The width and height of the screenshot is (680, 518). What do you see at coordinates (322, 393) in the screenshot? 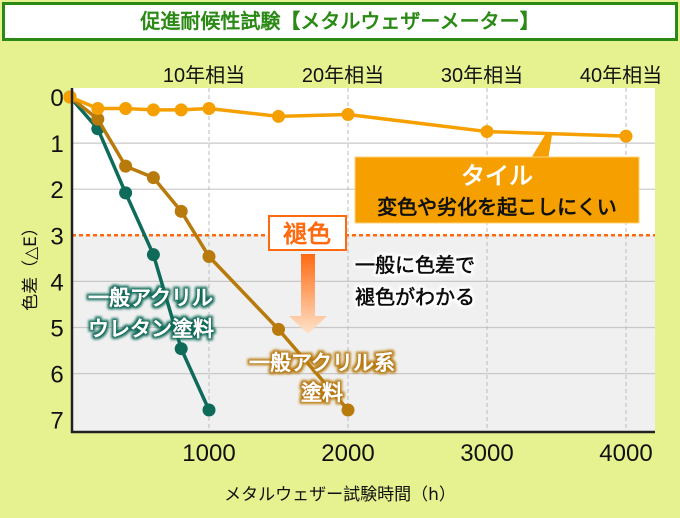
I see `acrylic-label-line2: 塗料` at bounding box center [322, 393].